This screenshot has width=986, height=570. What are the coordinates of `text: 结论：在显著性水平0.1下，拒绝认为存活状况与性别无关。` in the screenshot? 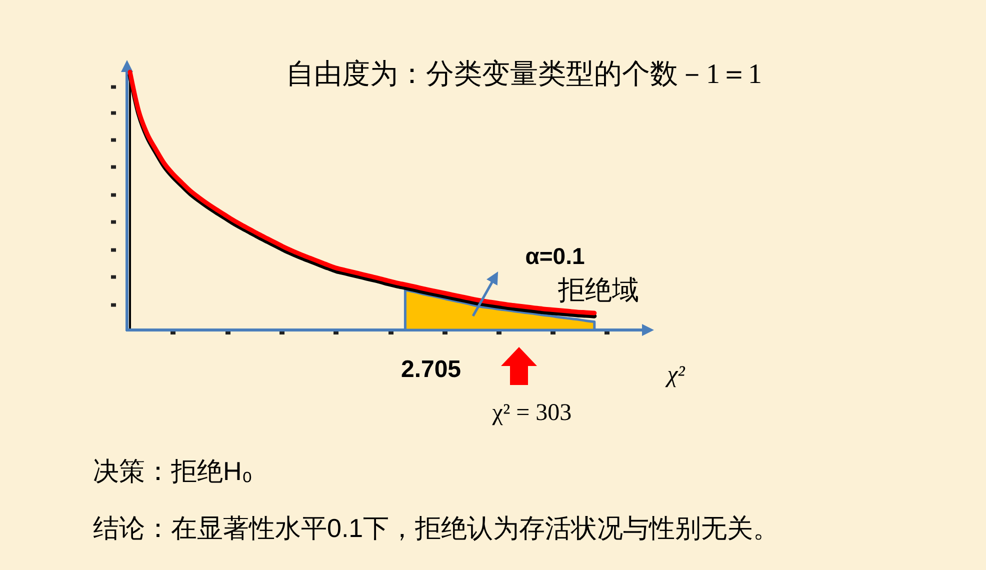 It's located at (436, 528).